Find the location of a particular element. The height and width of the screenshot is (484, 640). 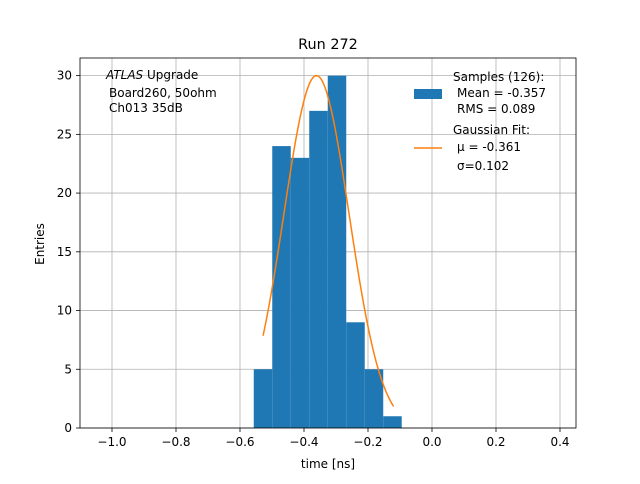

chart-title: Run 272 is located at coordinates (328, 45).